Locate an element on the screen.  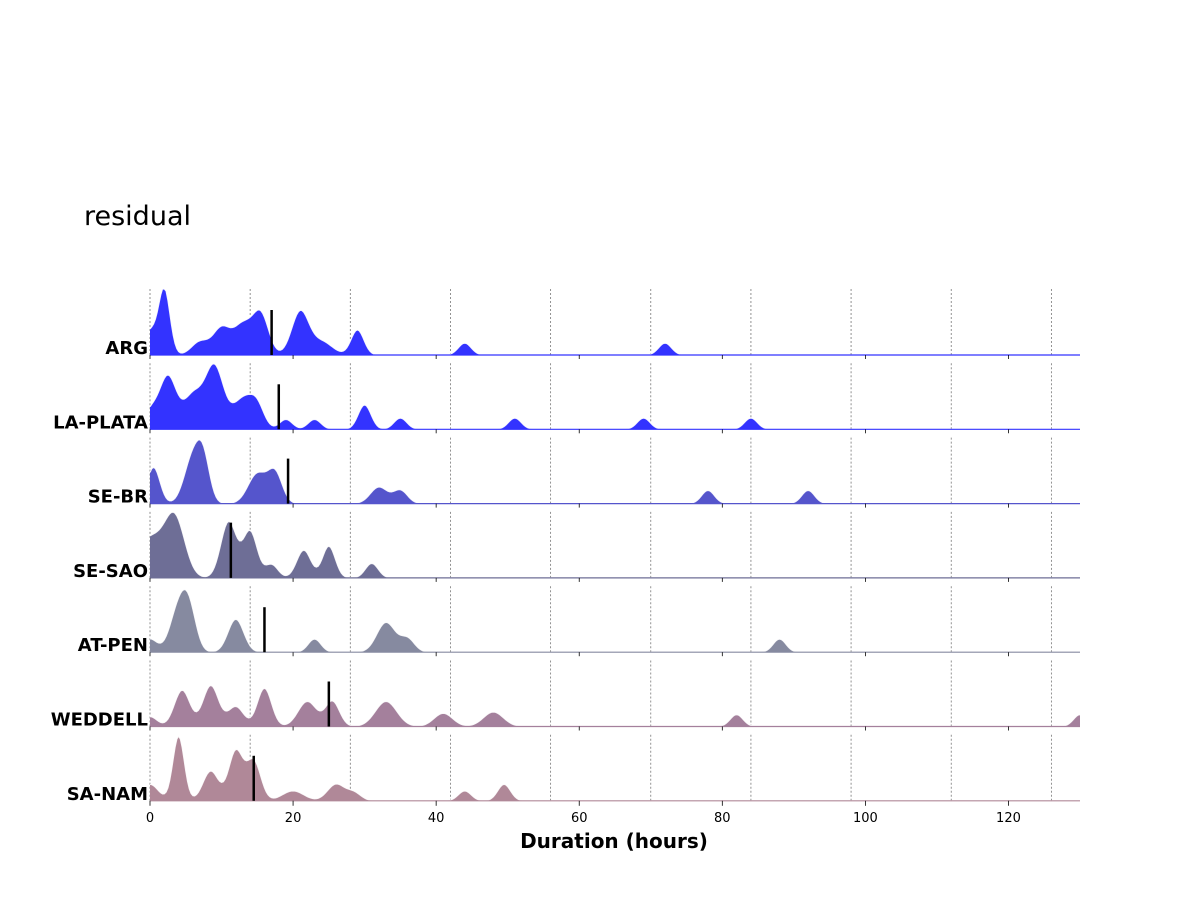
row-label: SE-BR is located at coordinates (118, 497).